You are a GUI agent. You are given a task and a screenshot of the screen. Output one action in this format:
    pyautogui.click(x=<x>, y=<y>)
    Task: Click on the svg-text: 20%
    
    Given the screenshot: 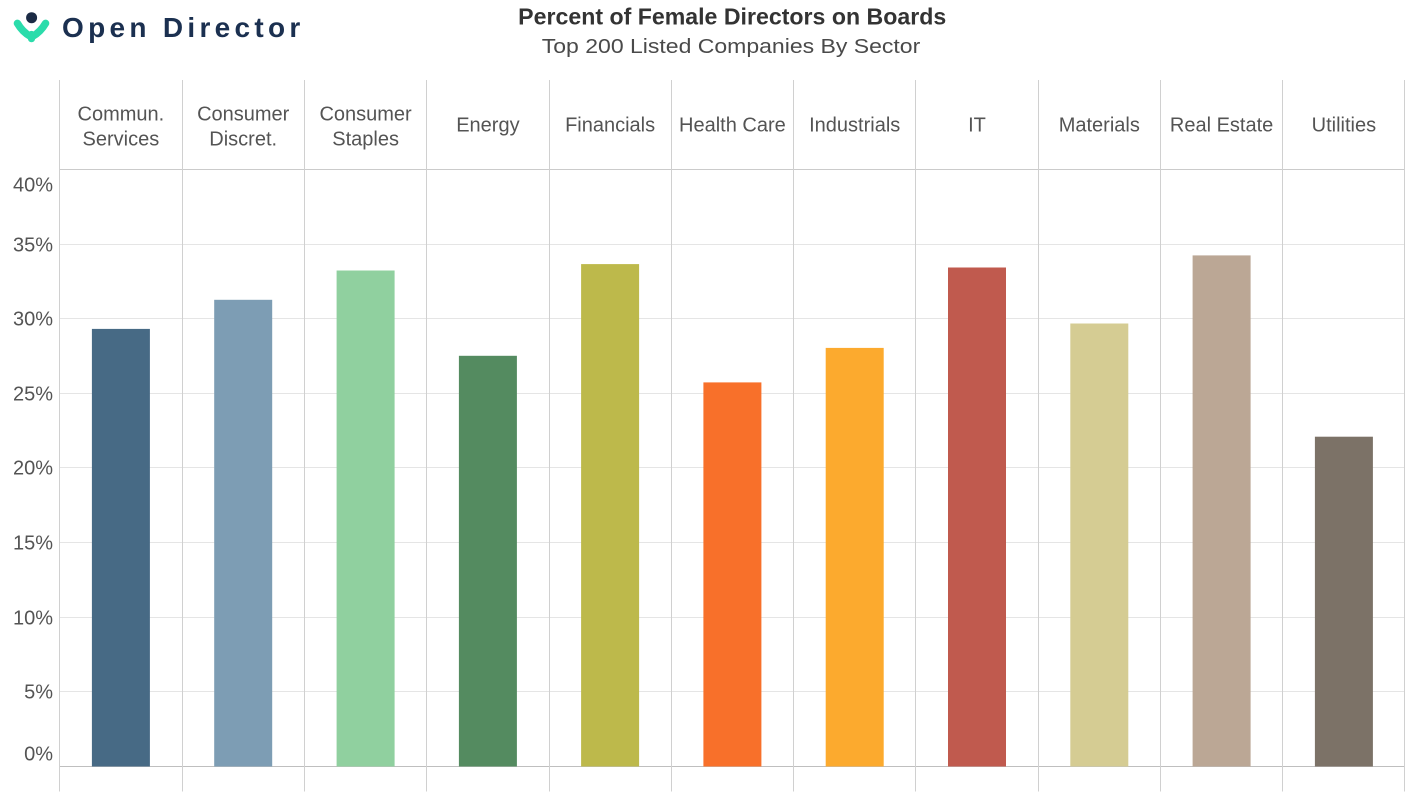 What is the action you would take?
    pyautogui.click(x=33, y=469)
    